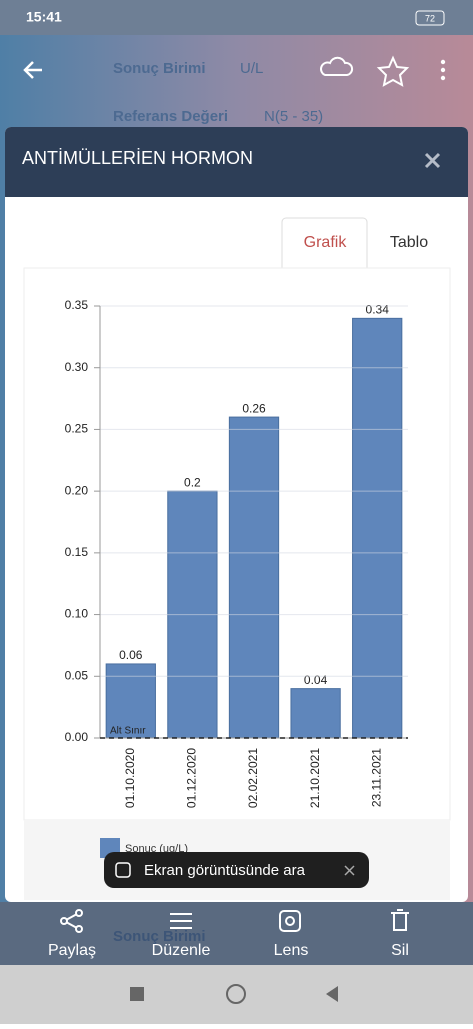 The image size is (473, 1029). I want to click on back-button, so click(32, 70).